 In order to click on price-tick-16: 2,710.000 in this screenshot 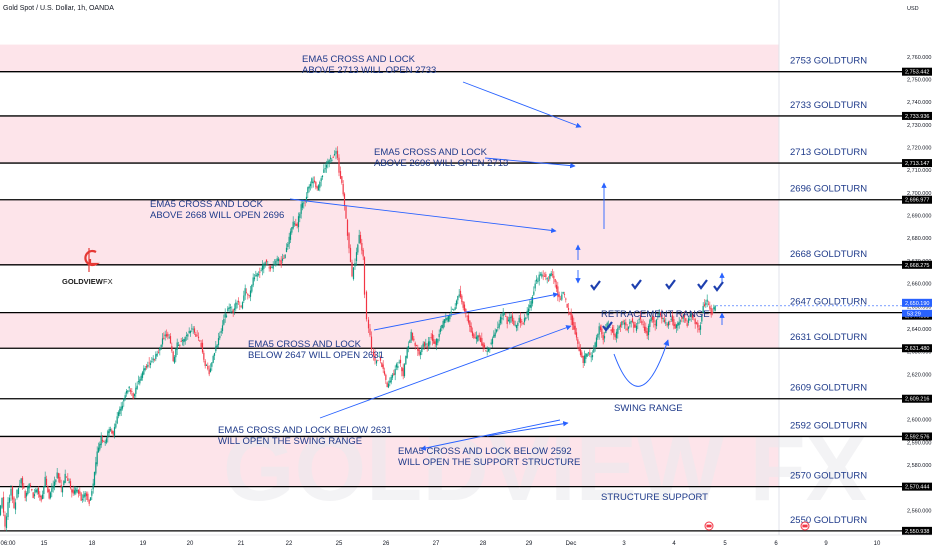, I will do `click(919, 171)`.